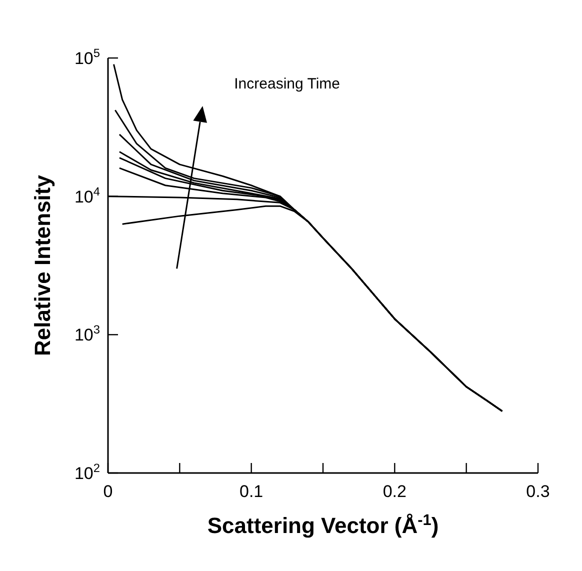  Describe the element at coordinates (394, 491) in the screenshot. I see `x-tick-label: 0.2` at that location.